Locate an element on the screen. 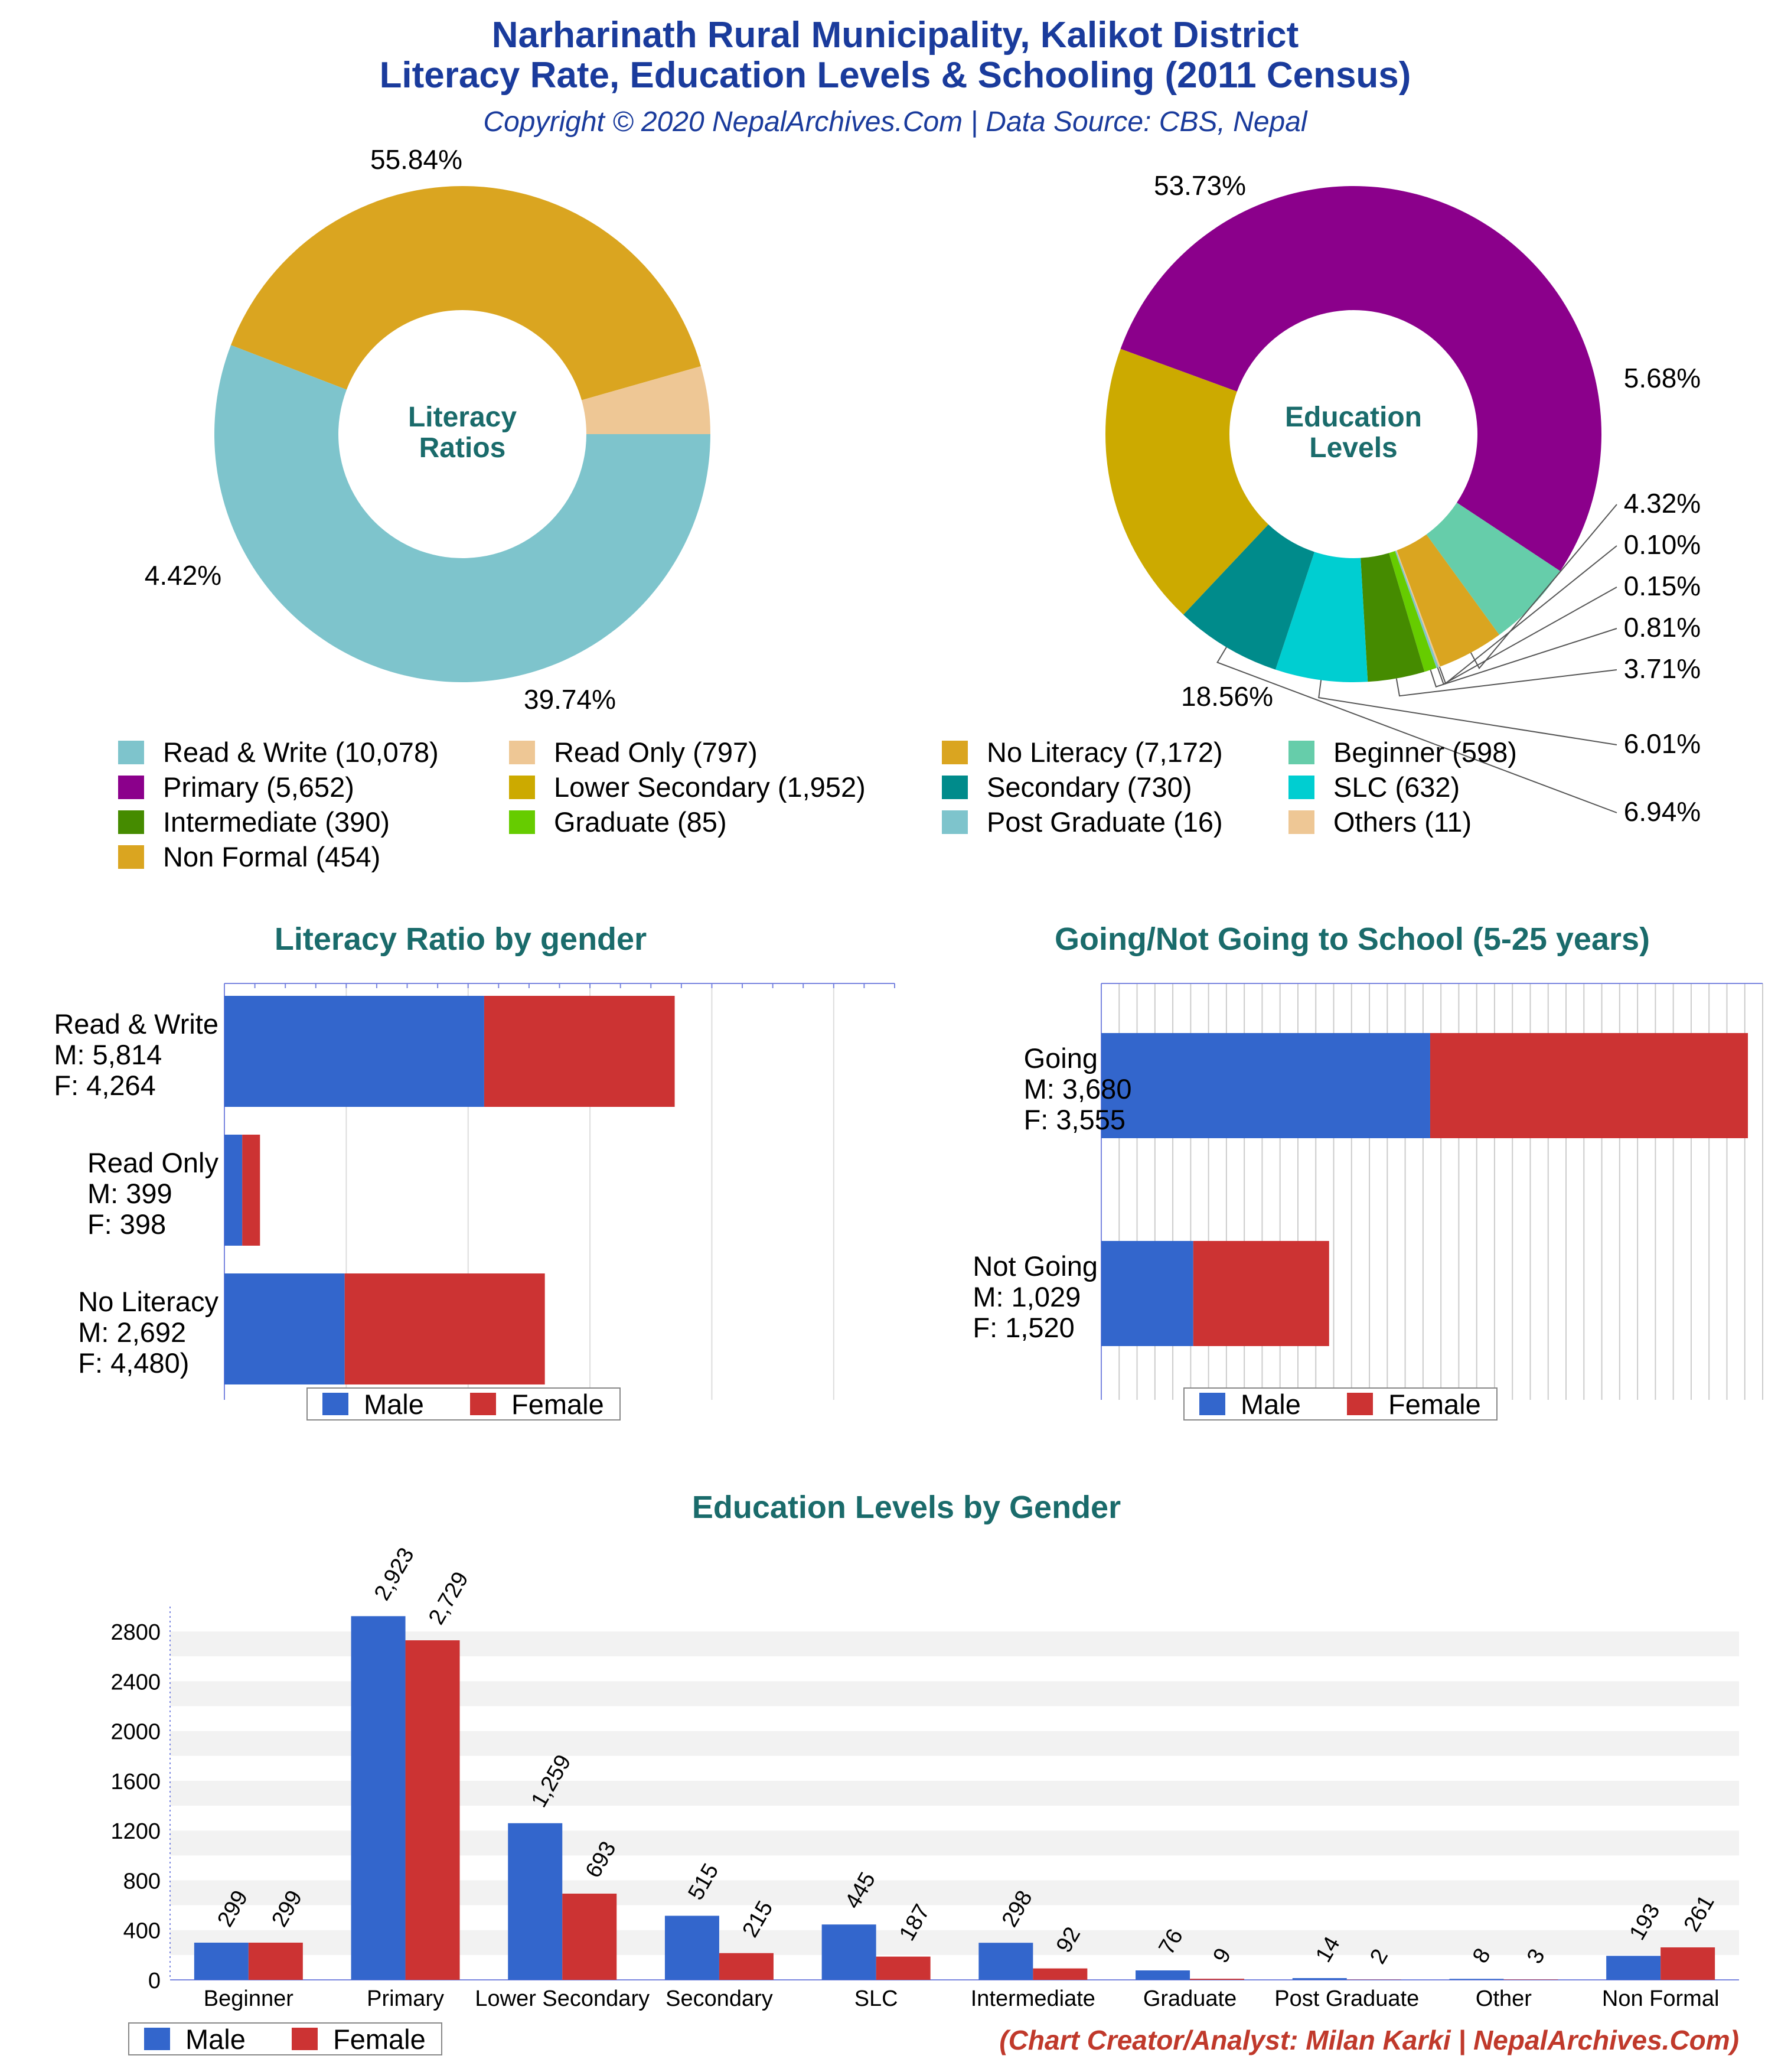  slice-lower-secondary is located at coordinates (1186, 481).